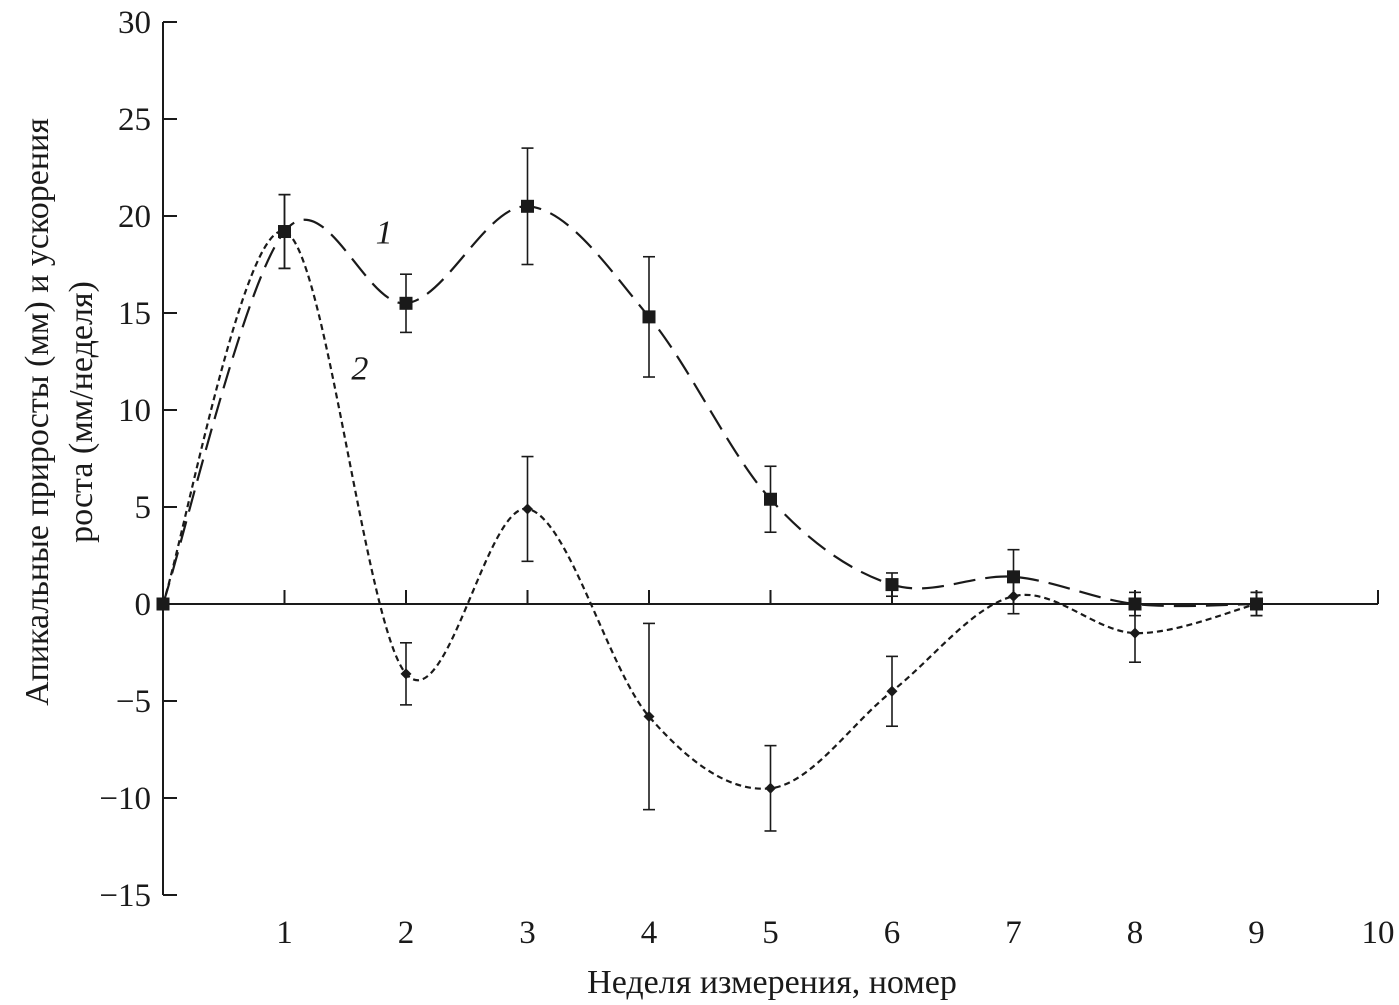 This screenshot has width=1399, height=1005. I want to click on x-tick-label: 2, so click(406, 933).